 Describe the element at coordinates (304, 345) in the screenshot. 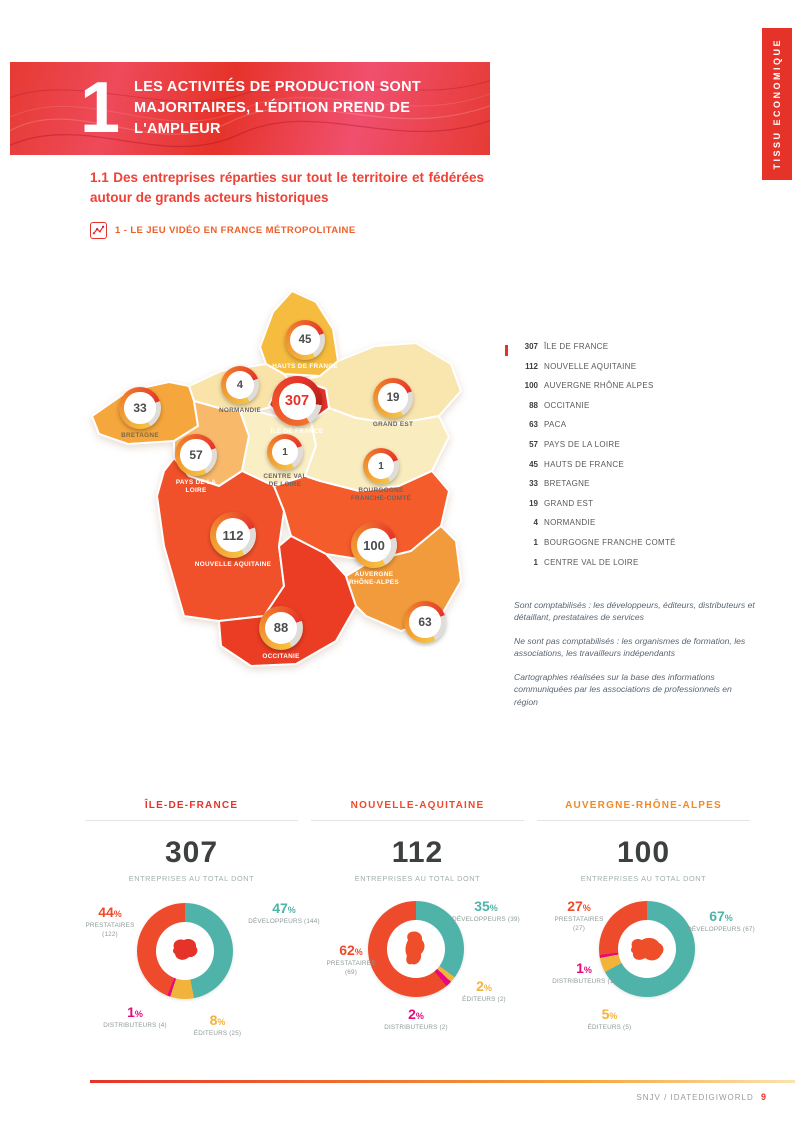

I see `map-badge-hauts-de-france: 45 HAUTS DE FRANCE` at that location.